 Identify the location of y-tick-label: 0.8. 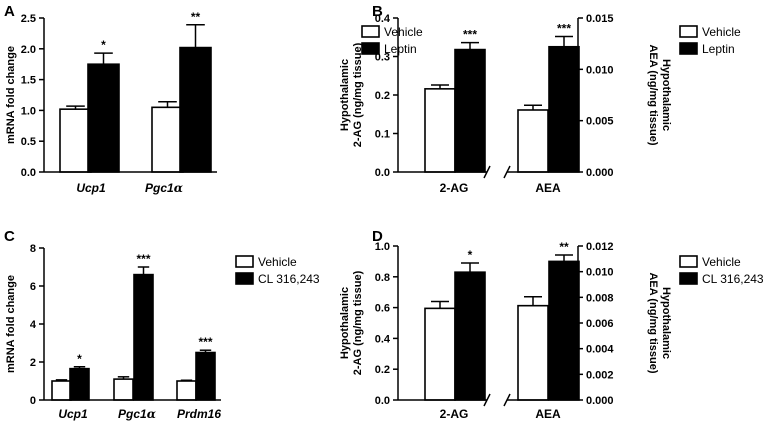
(382, 278).